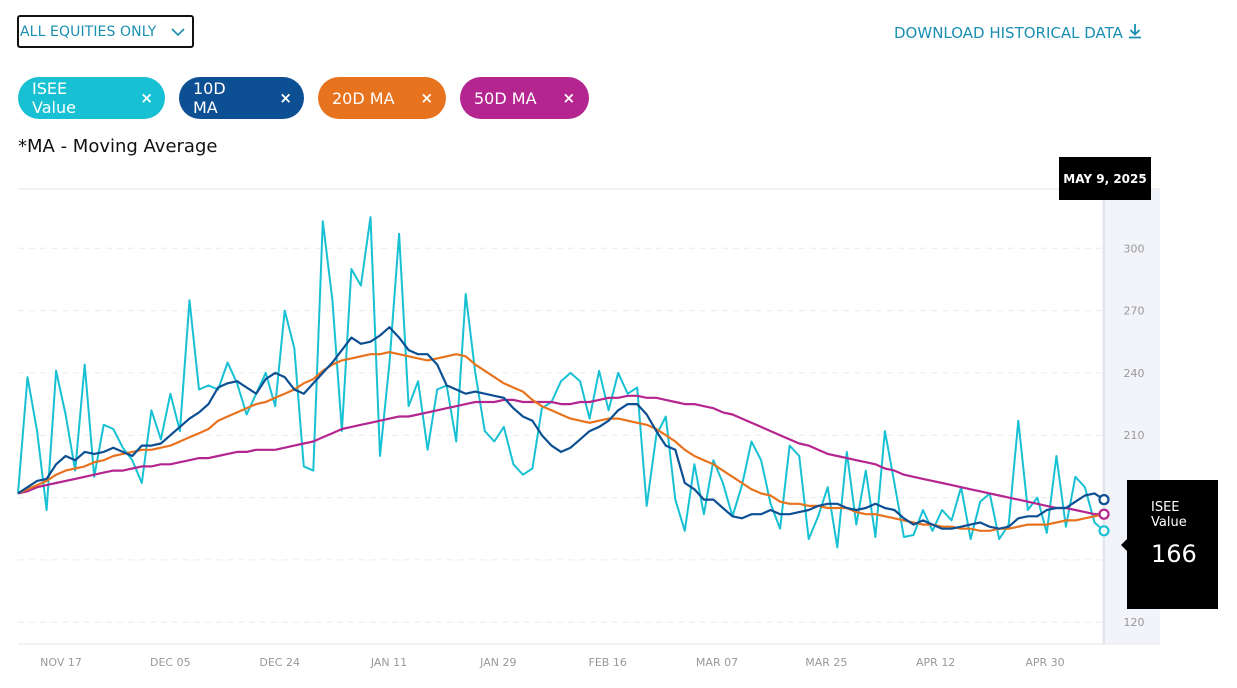  I want to click on download-historical-data-link: DOWNLOAD HISTORICAL DATA, so click(1018, 33).